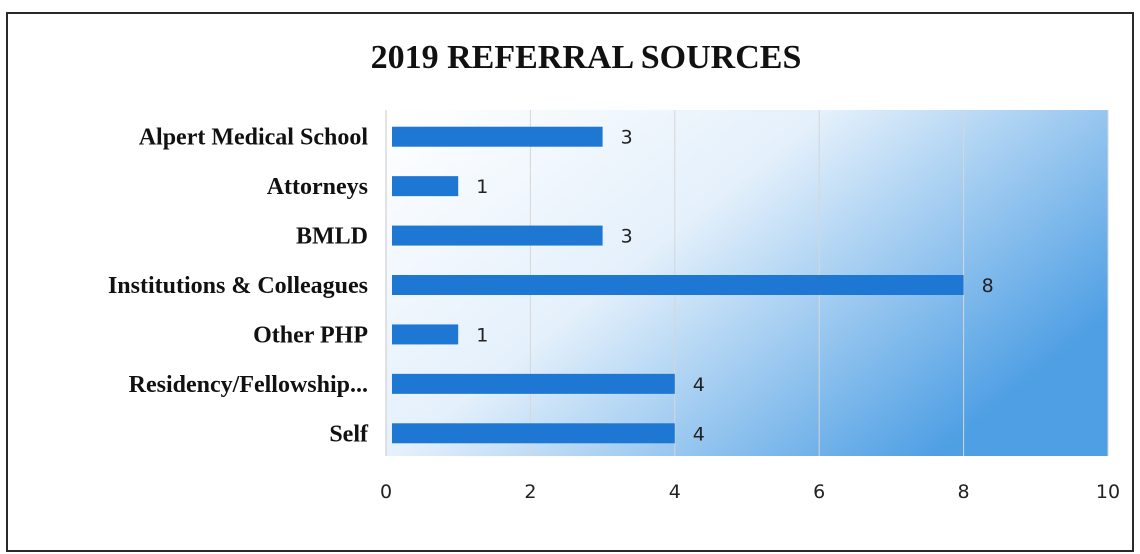 The height and width of the screenshot is (554, 1140). What do you see at coordinates (675, 492) in the screenshot?
I see `x-tick-label: 4` at bounding box center [675, 492].